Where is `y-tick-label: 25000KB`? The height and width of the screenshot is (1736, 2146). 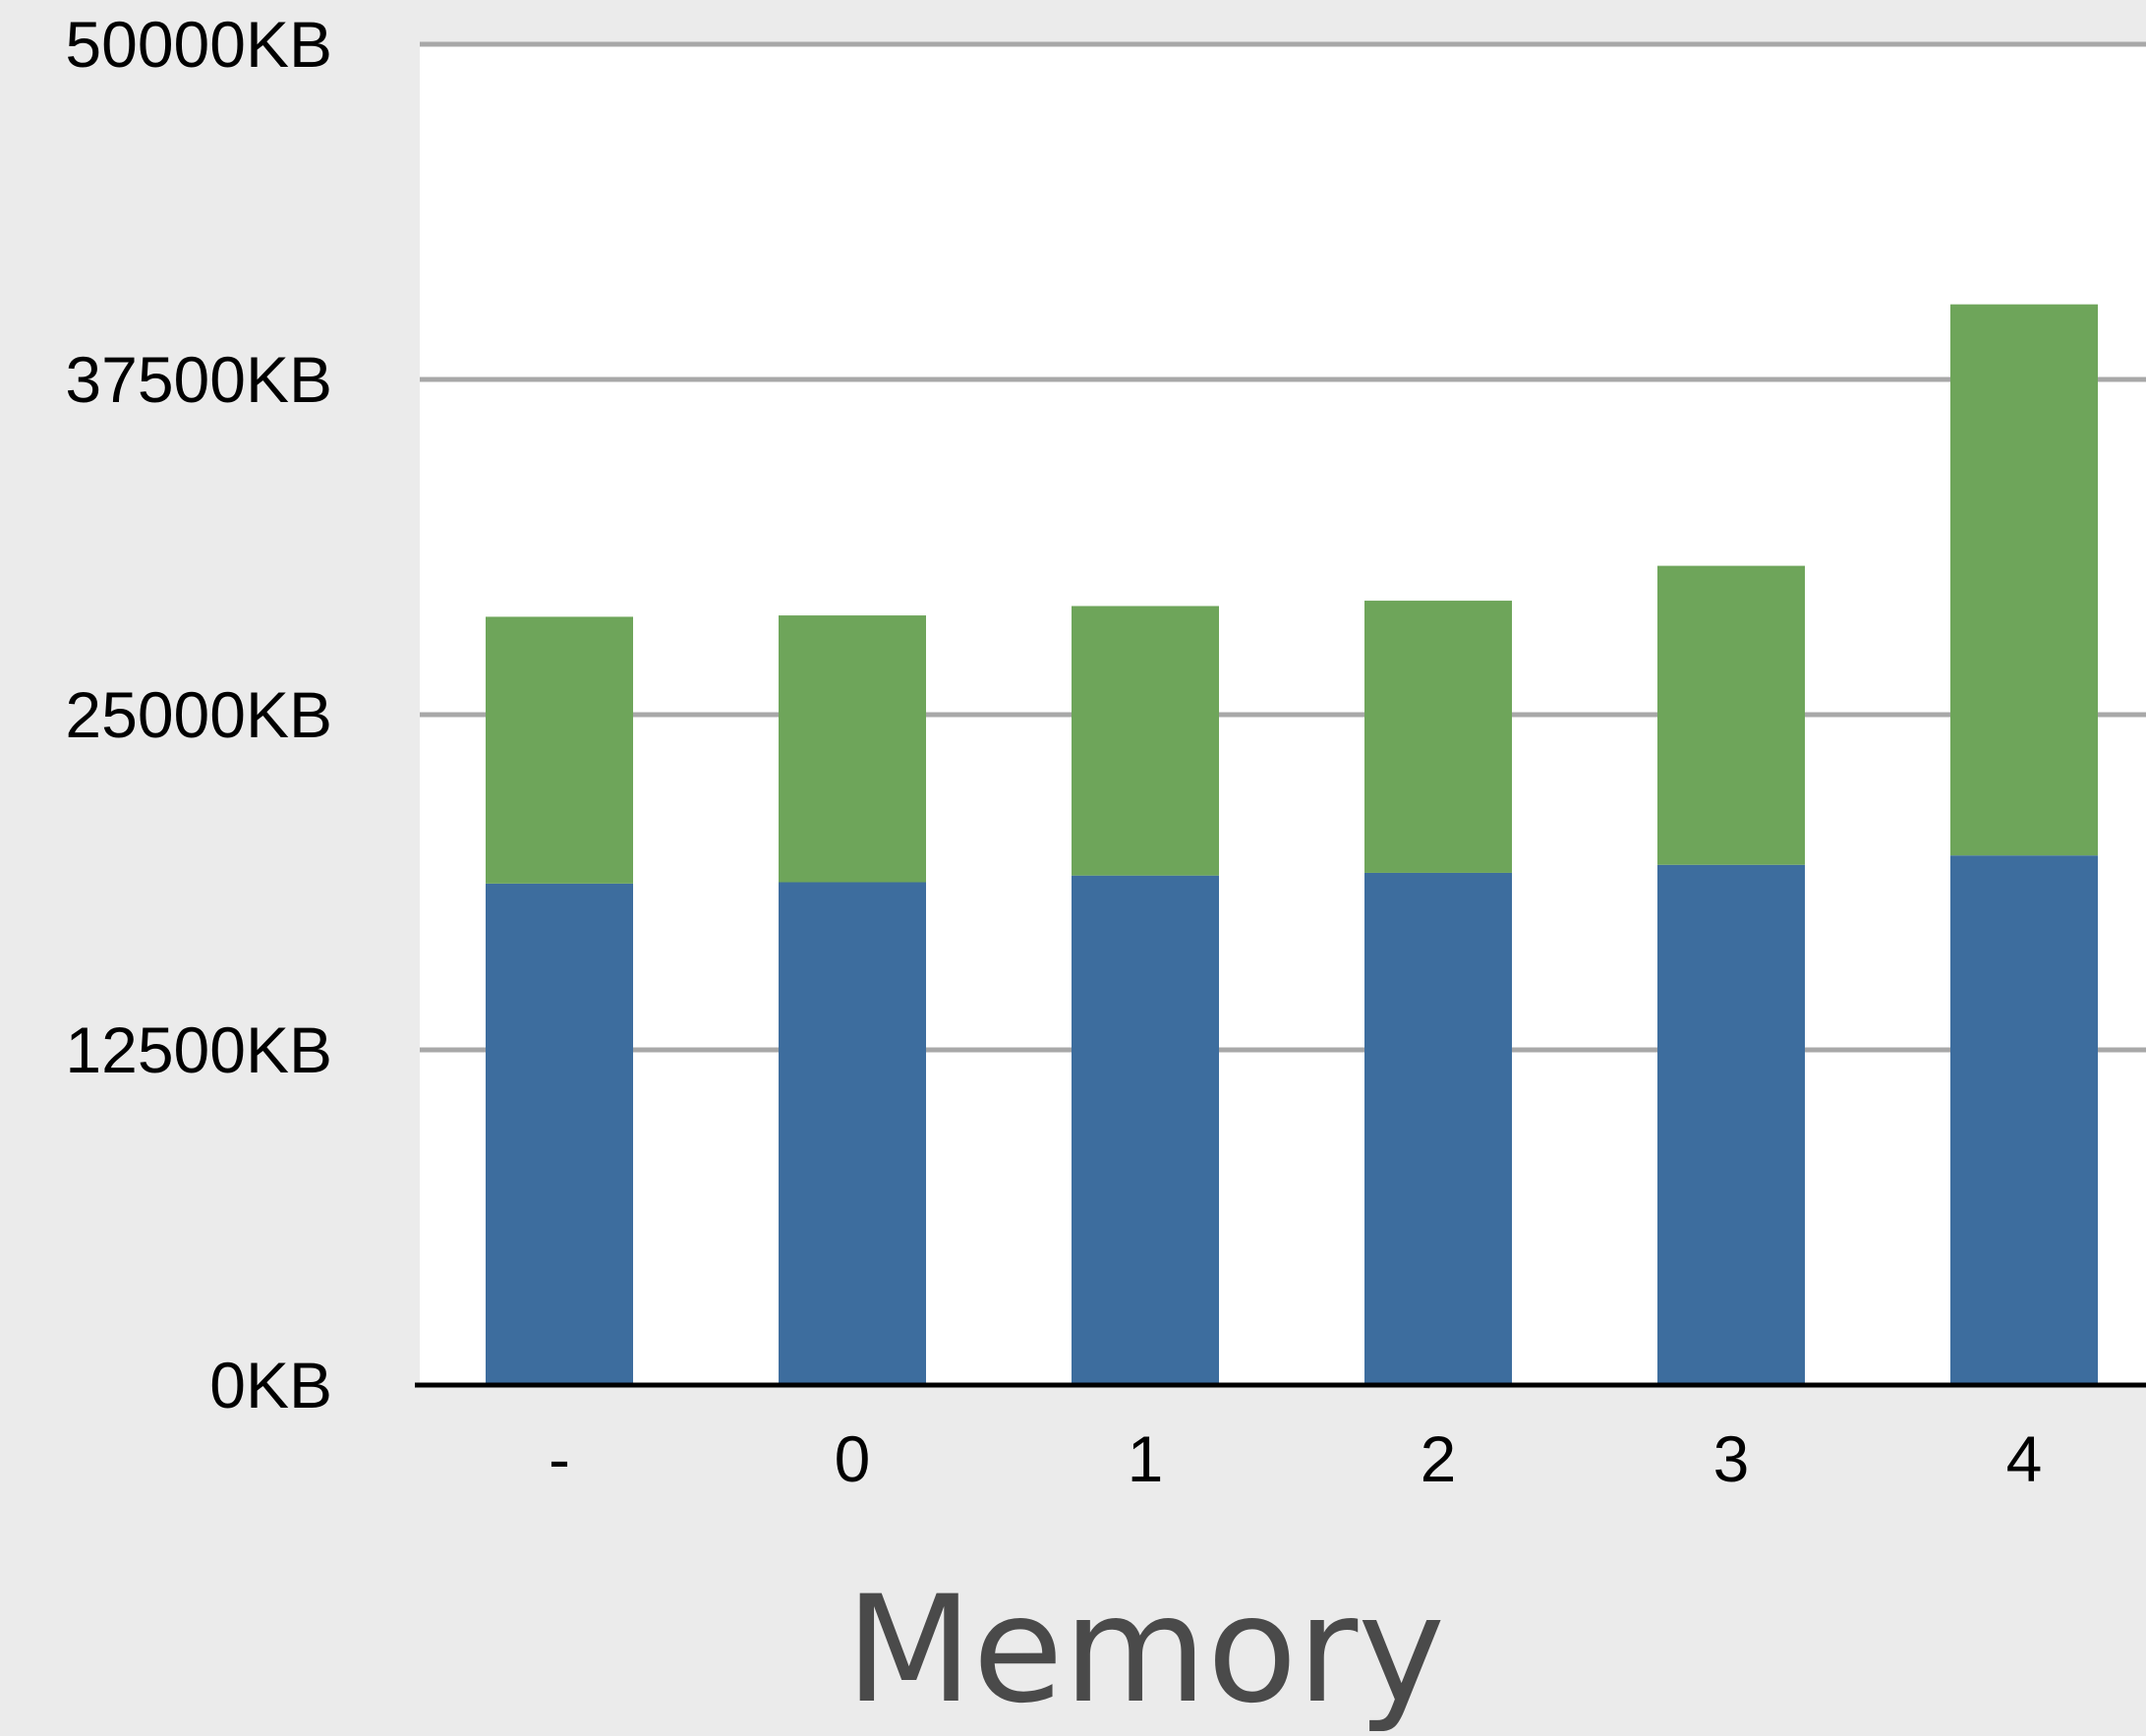 y-tick-label: 25000KB is located at coordinates (198, 714).